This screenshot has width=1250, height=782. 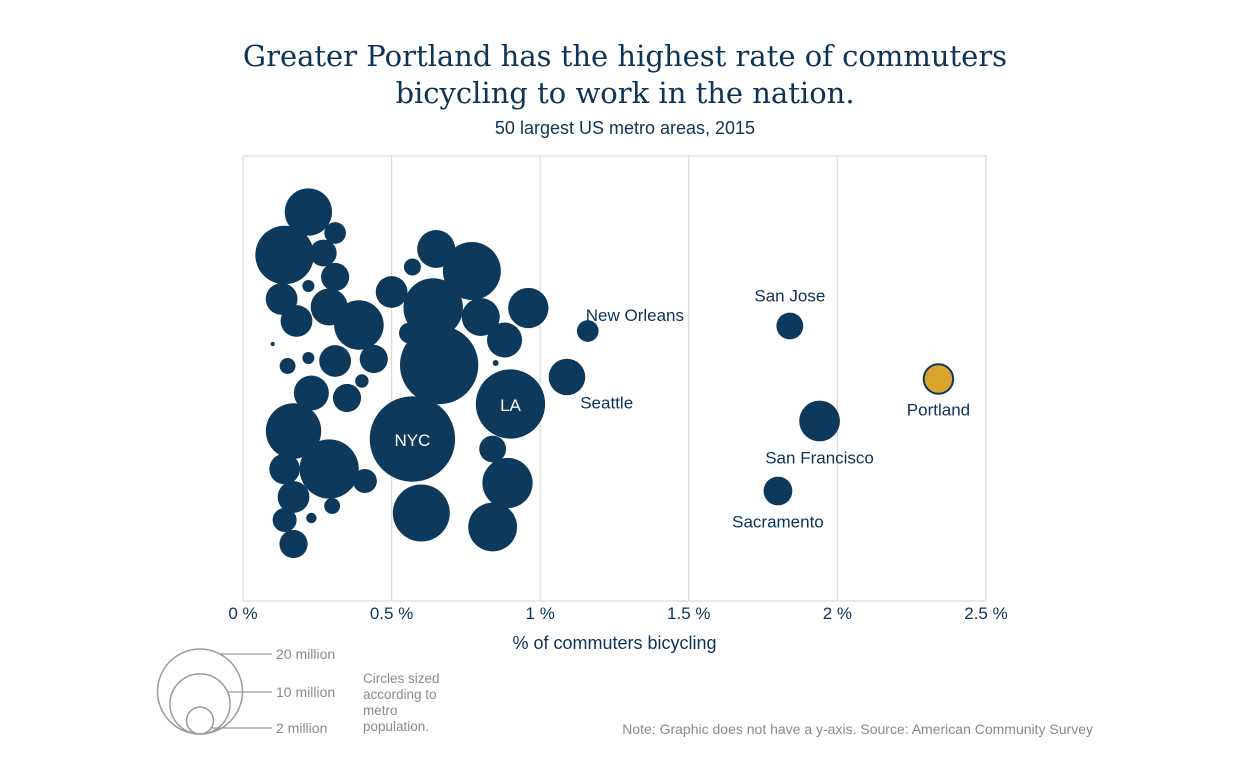 I want to click on bubble-seattle, so click(x=567, y=377).